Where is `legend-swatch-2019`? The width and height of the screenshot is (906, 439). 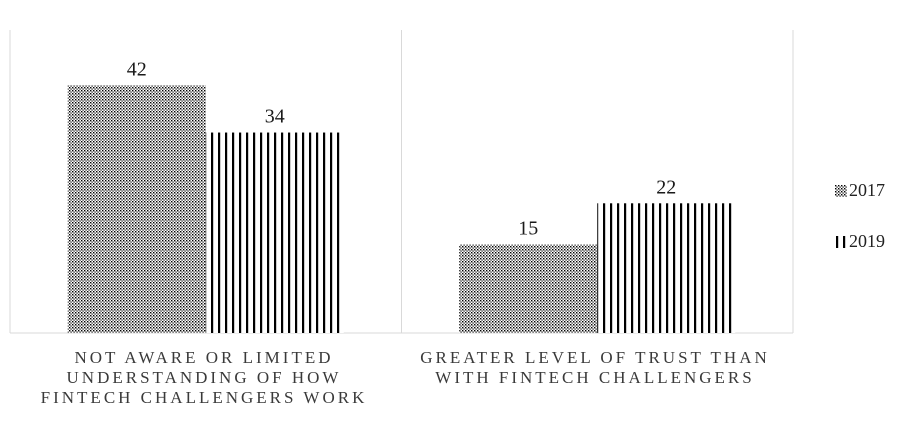 legend-swatch-2019 is located at coordinates (841, 241).